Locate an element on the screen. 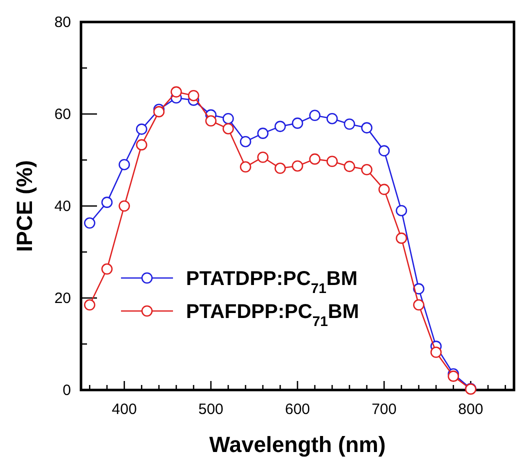 The height and width of the screenshot is (464, 518). y-tick-label: 20 is located at coordinates (62, 298).